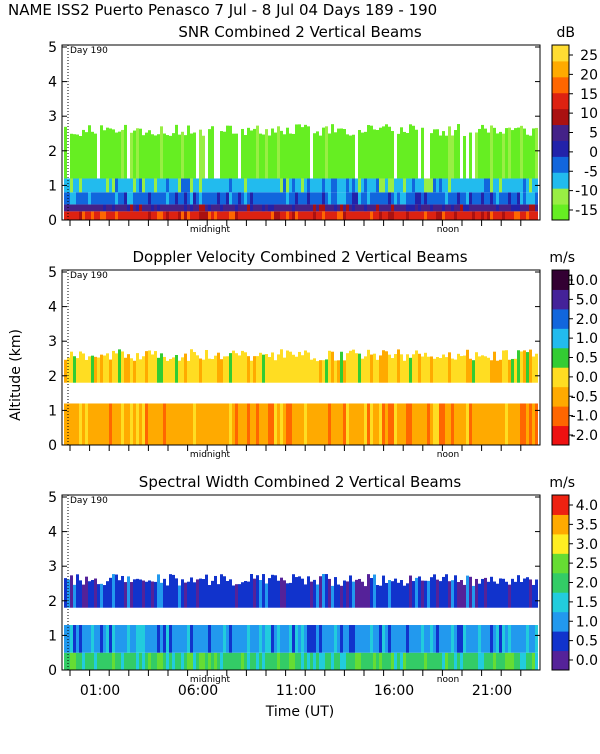  Describe the element at coordinates (589, 75) in the screenshot. I see `colorbar-tick-label: 20` at that location.